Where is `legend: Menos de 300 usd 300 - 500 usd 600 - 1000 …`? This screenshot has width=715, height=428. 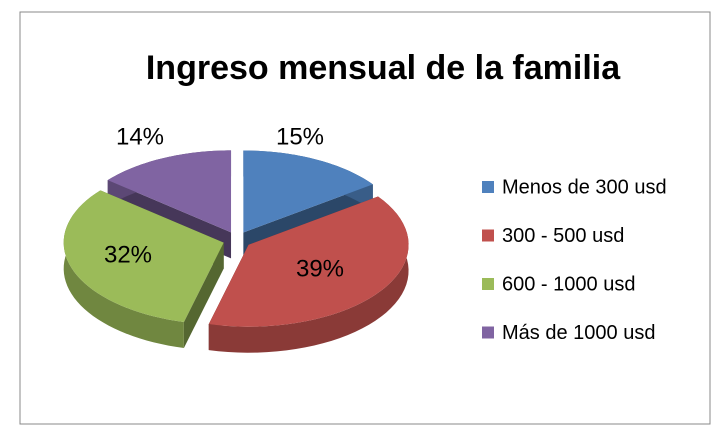
legend: Menos de 300 usd 300 - 500 usd 600 - 1000 … is located at coordinates (574, 260).